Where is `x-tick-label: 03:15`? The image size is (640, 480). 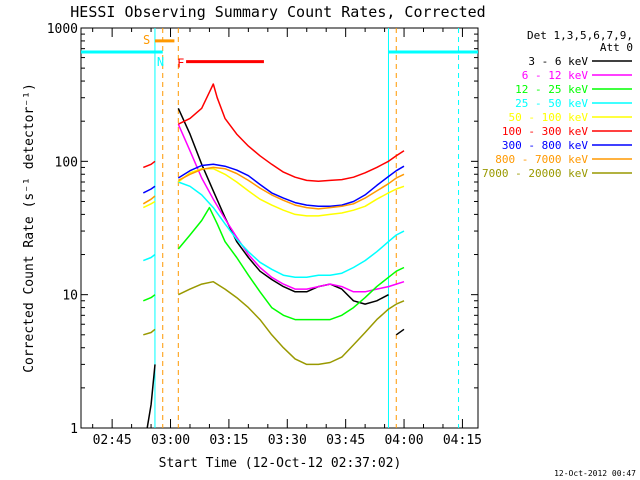
x-tick-label: 03:15 is located at coordinates (228, 440).